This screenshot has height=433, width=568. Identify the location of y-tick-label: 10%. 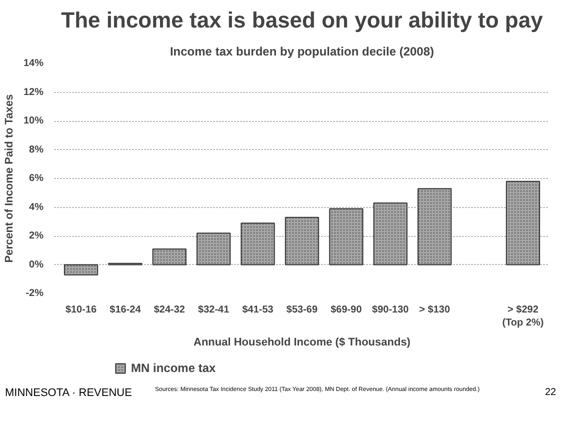
(33, 121).